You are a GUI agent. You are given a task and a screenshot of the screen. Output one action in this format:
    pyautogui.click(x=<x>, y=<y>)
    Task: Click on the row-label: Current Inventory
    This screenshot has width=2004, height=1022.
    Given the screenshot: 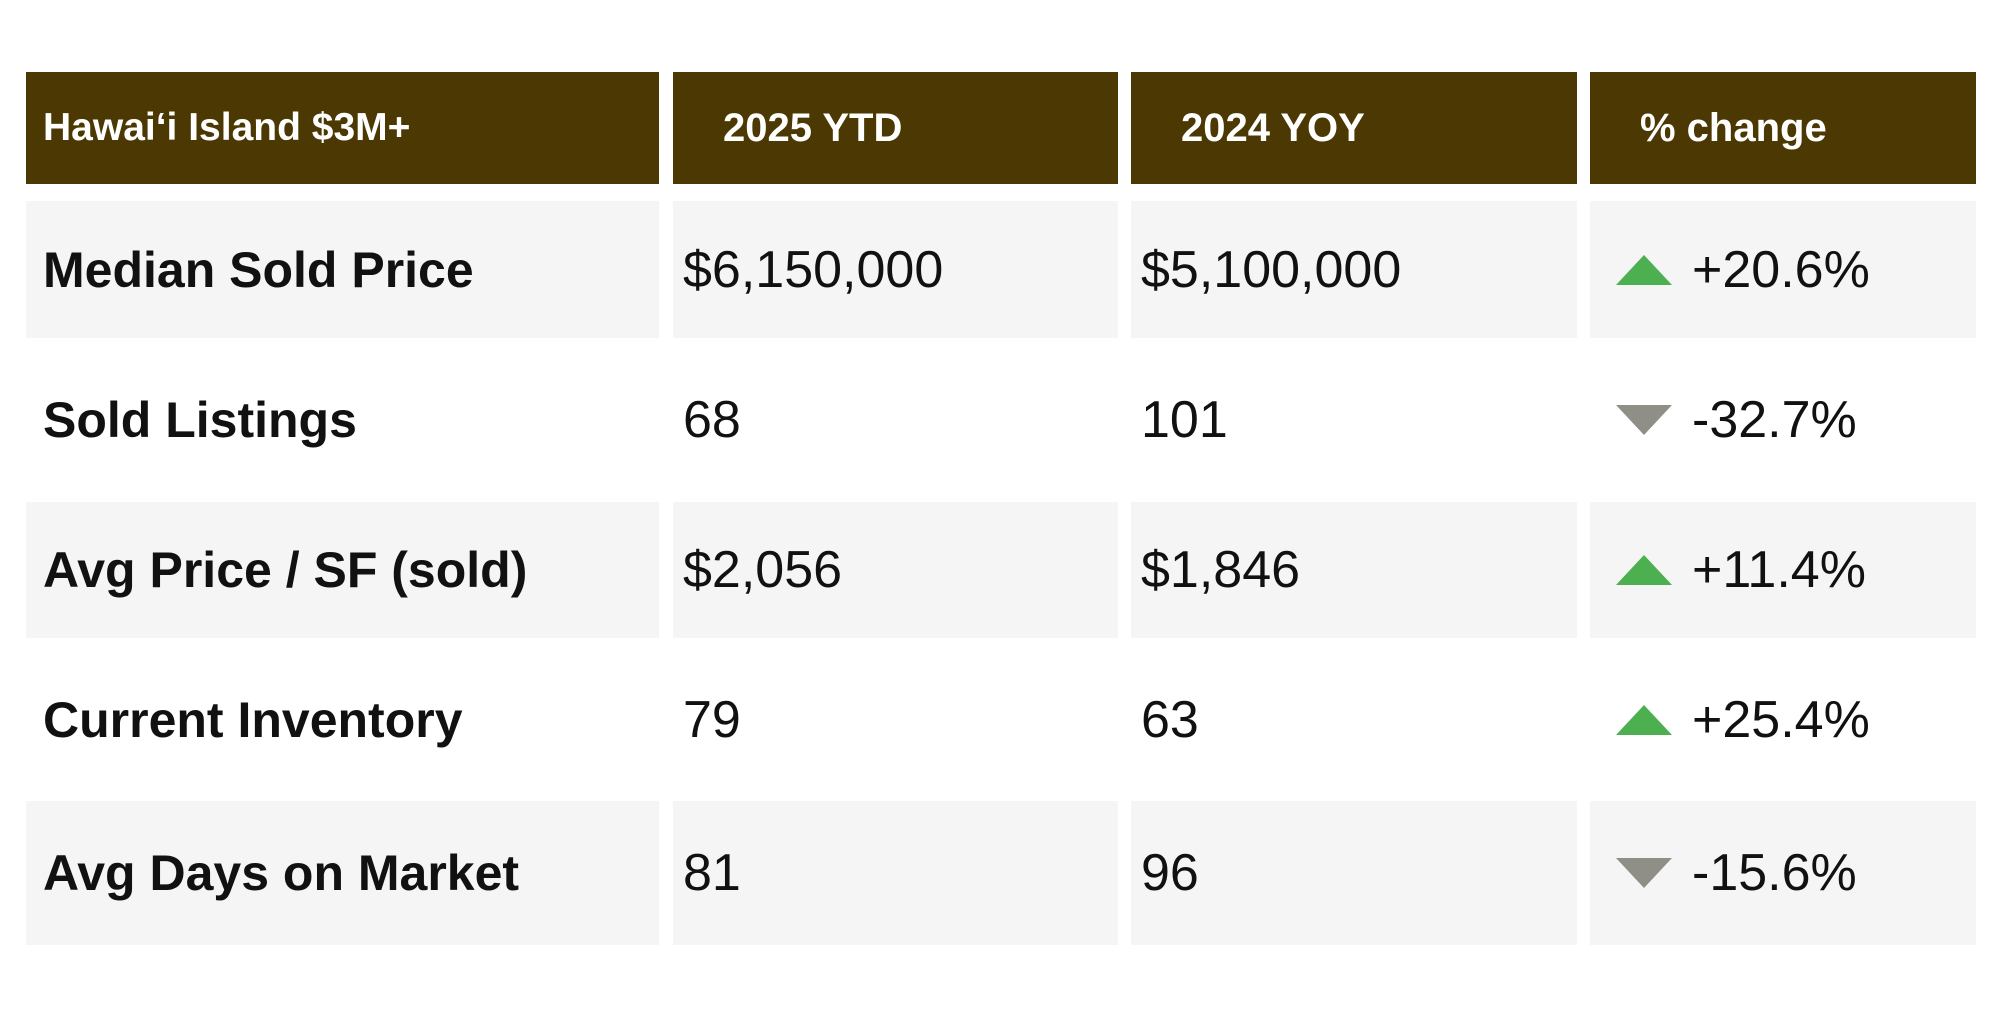 What is the action you would take?
    pyautogui.click(x=253, y=719)
    